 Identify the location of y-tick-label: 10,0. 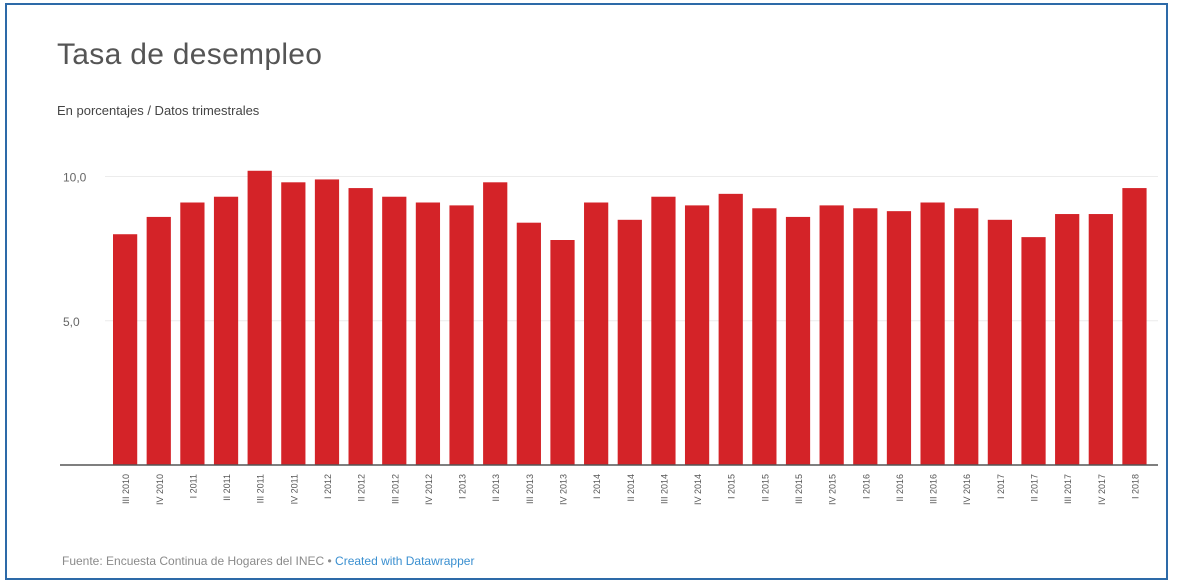
(75, 178).